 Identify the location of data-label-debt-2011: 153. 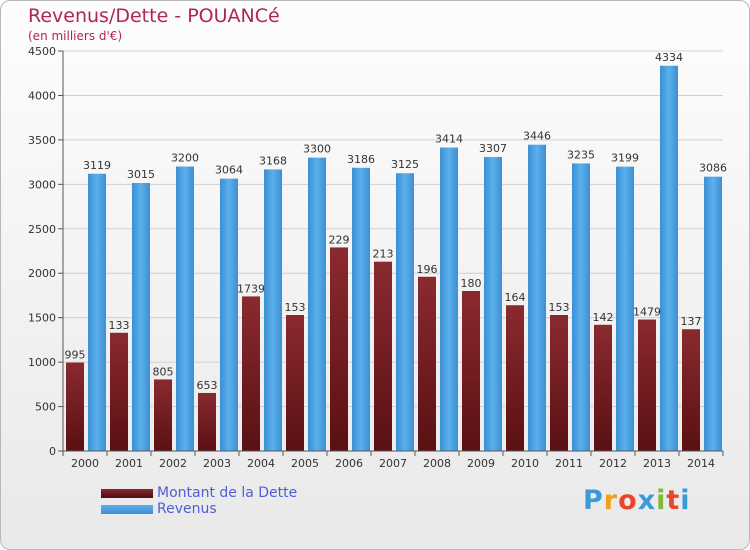
(559, 307).